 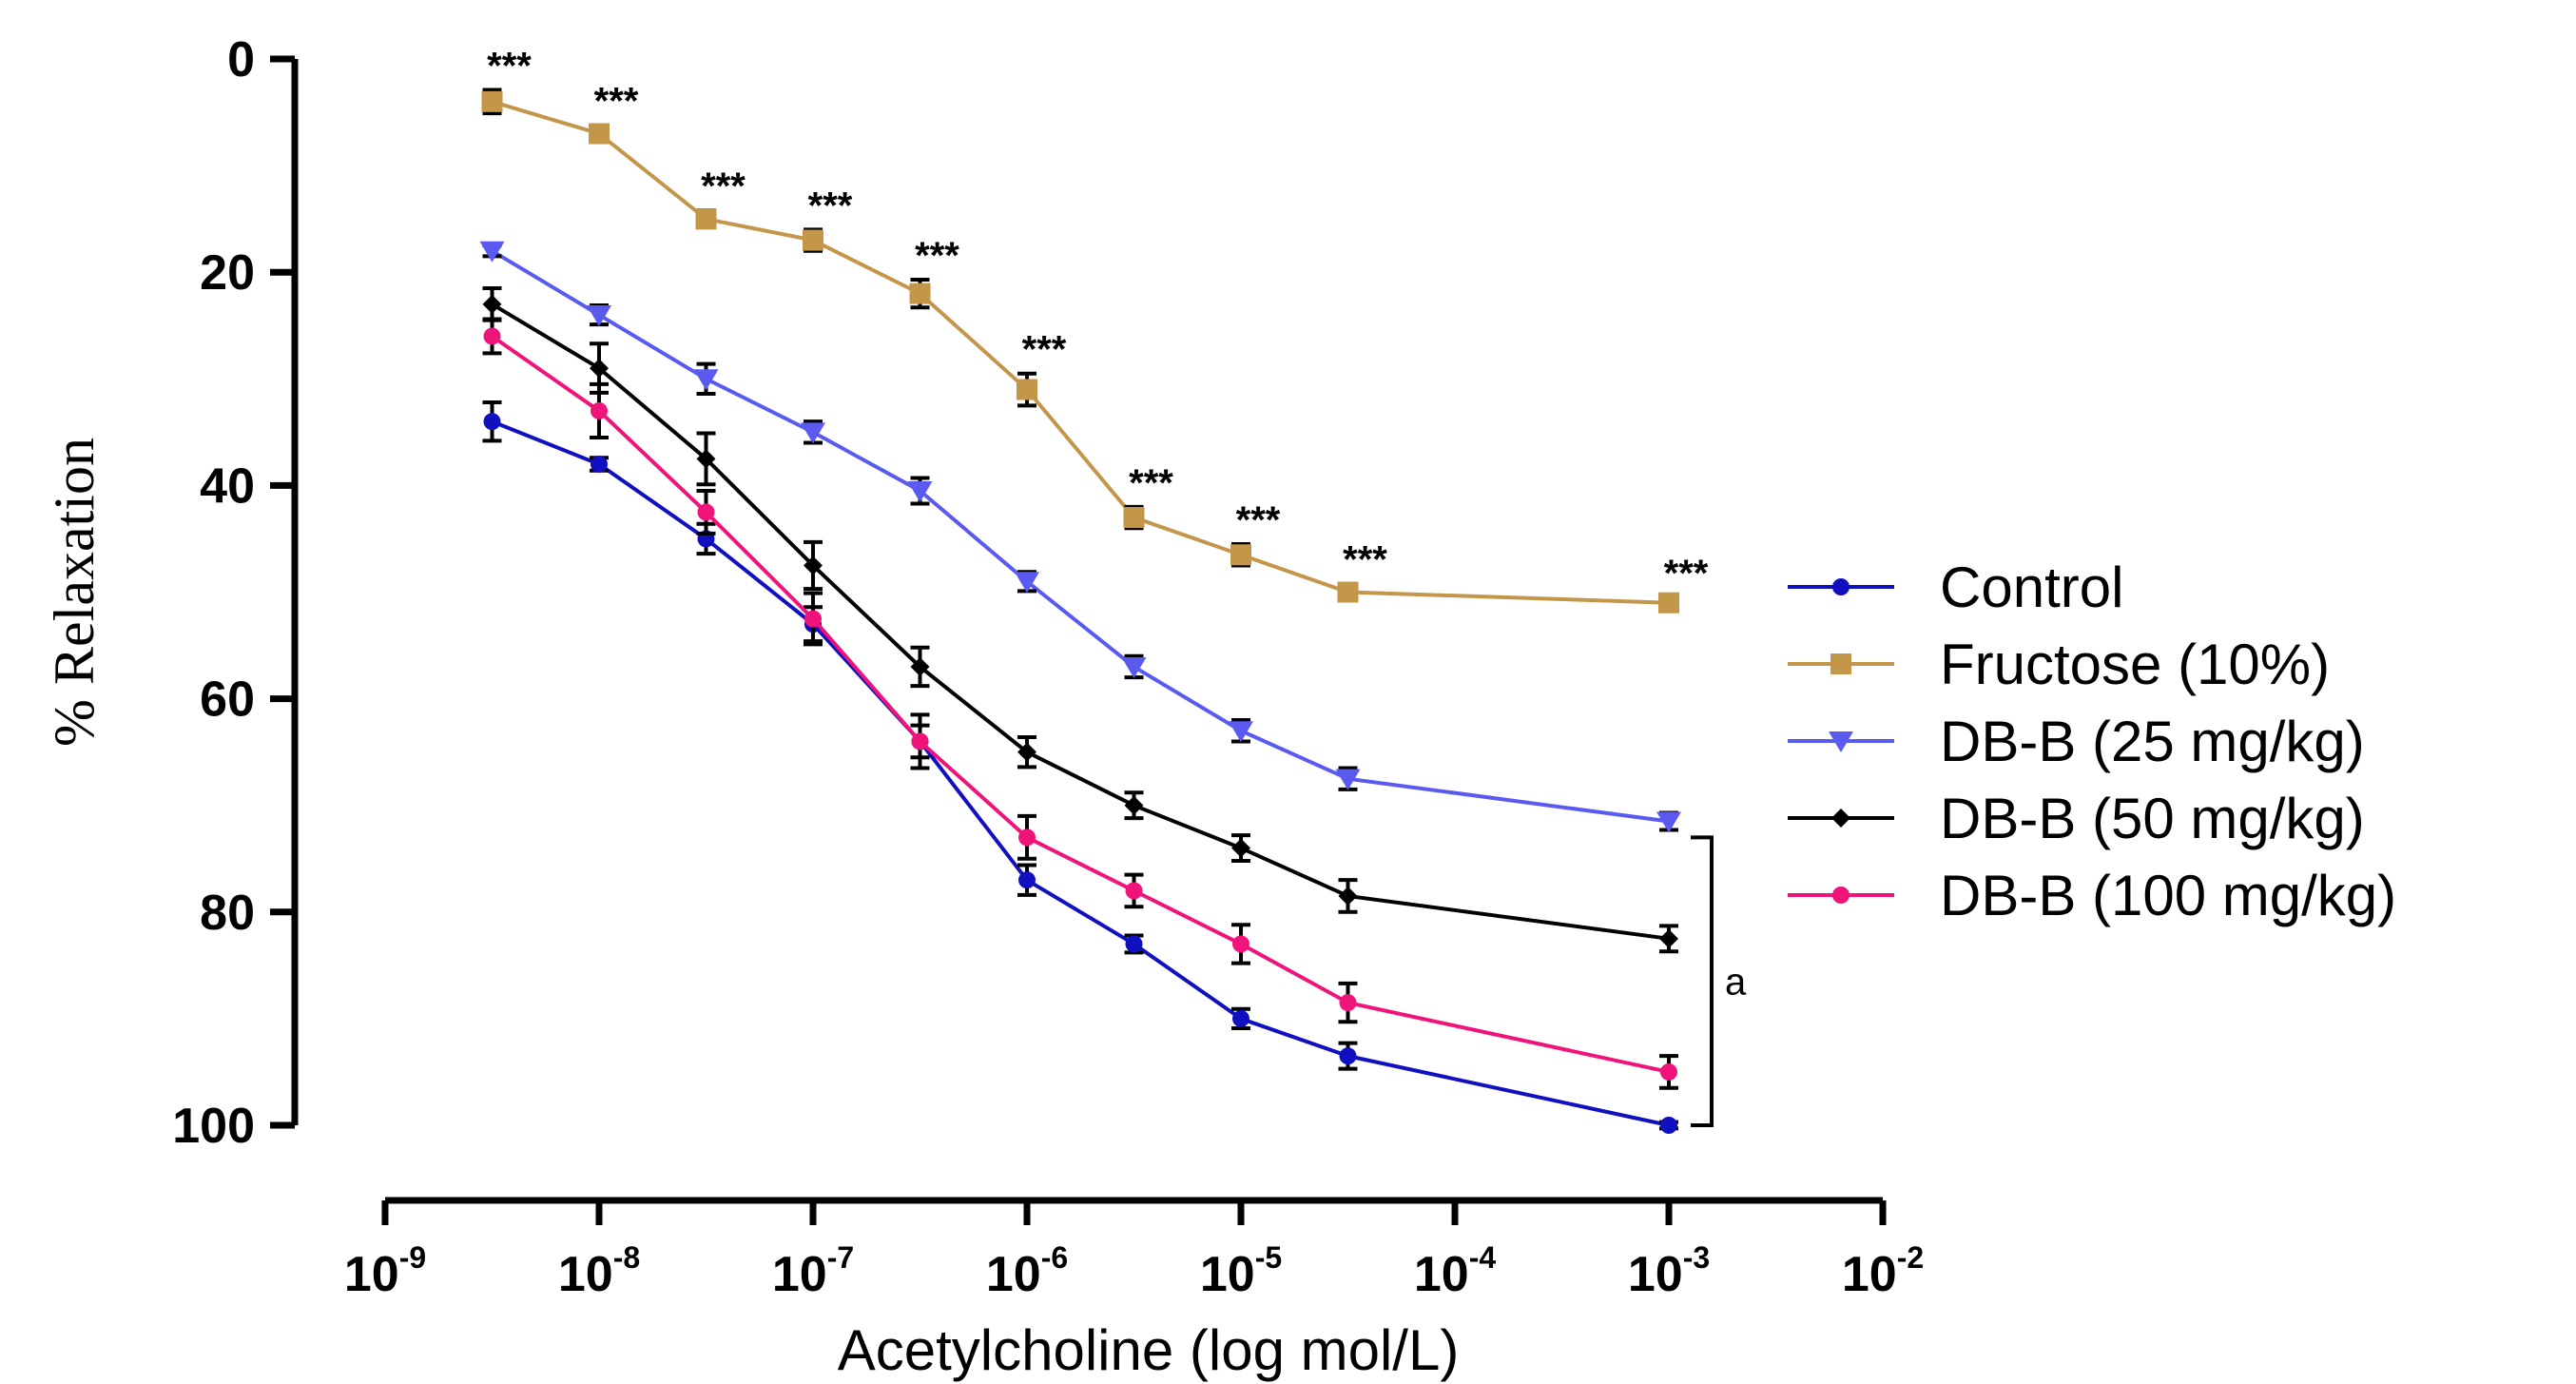 What do you see at coordinates (1241, 1271) in the screenshot?
I see `x-tick-label: 10⁻⁵` at bounding box center [1241, 1271].